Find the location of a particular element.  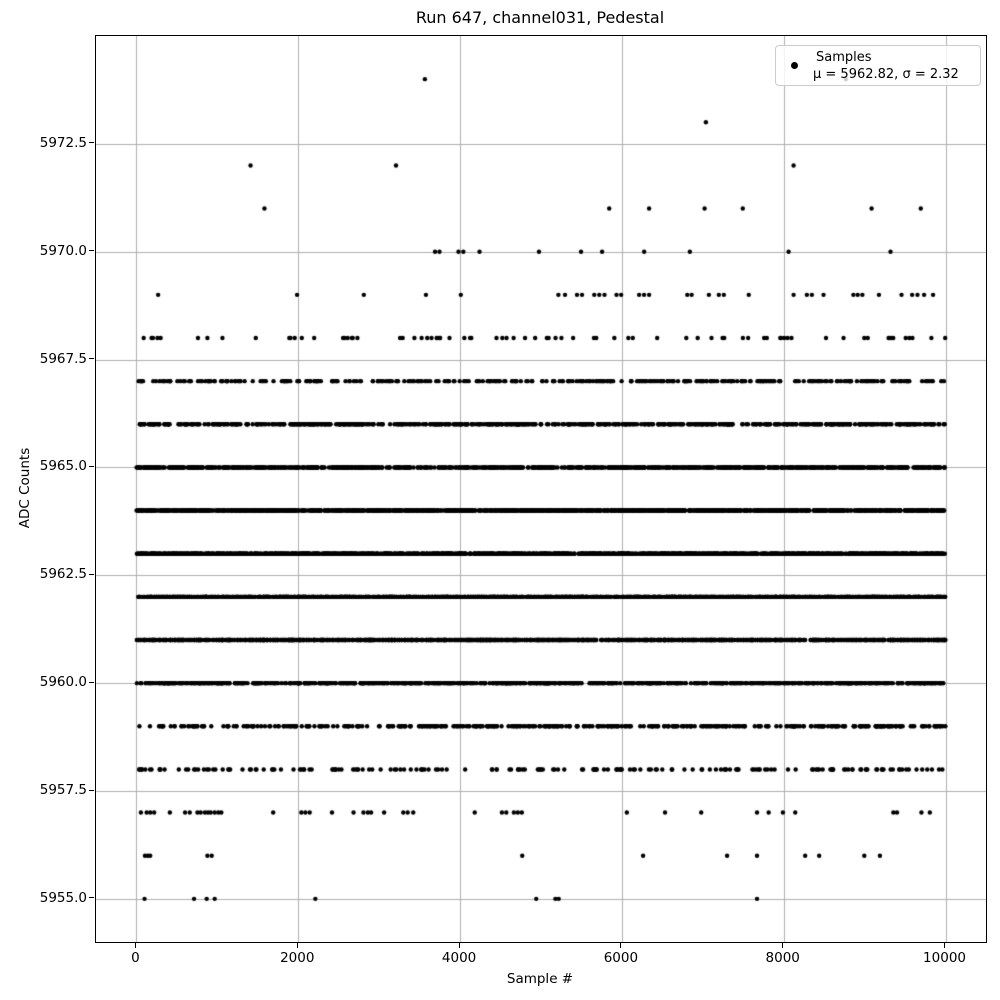

x-tick-label: 8000 is located at coordinates (782, 958).